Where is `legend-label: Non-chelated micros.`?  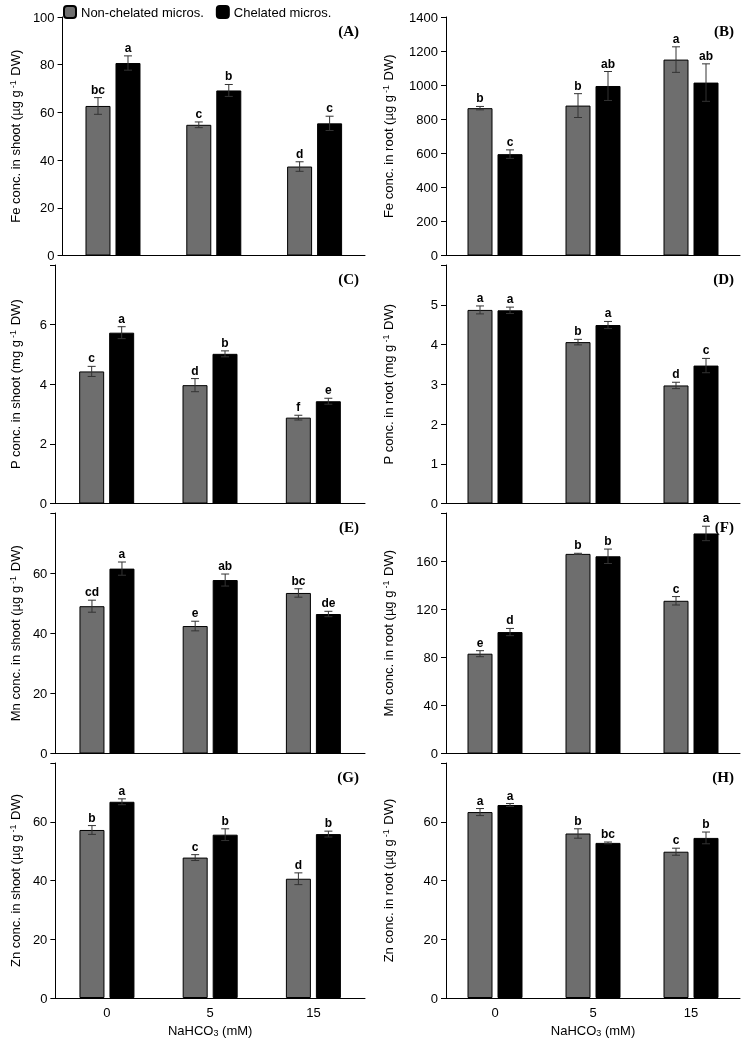 legend-label: Non-chelated micros. is located at coordinates (142, 12).